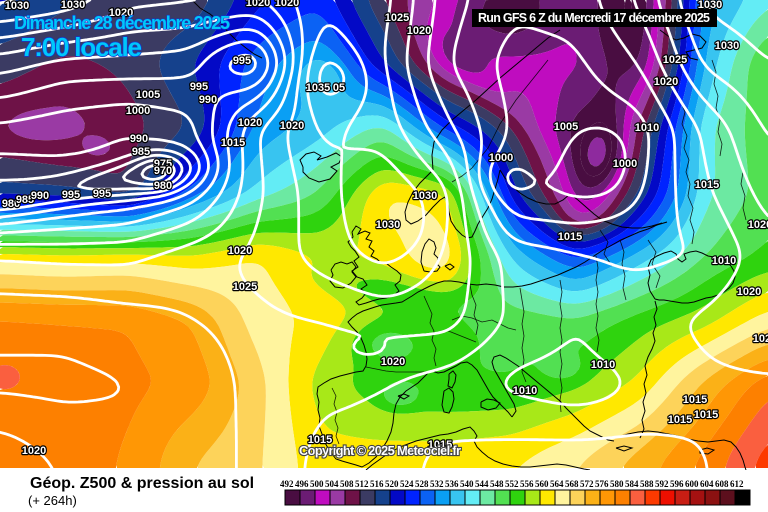 The image size is (768, 512). What do you see at coordinates (737, 484) in the screenshot?
I see `svg-text: 612` at bounding box center [737, 484].